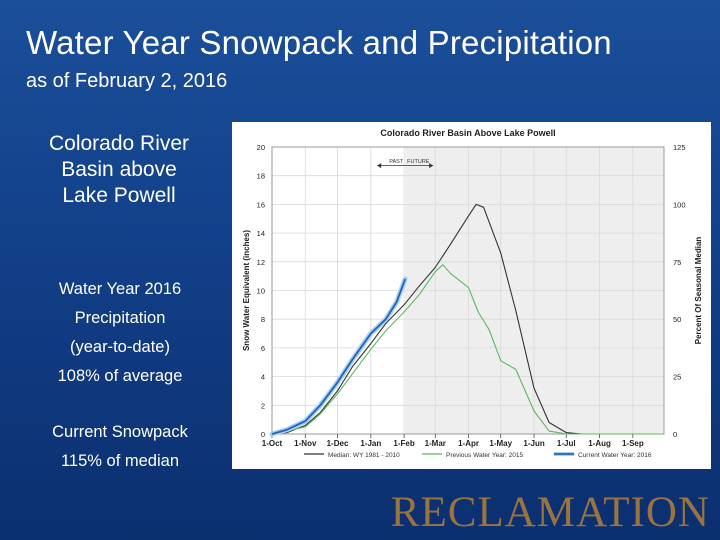  Describe the element at coordinates (261, 176) in the screenshot. I see `y-tick-label: 18` at that location.